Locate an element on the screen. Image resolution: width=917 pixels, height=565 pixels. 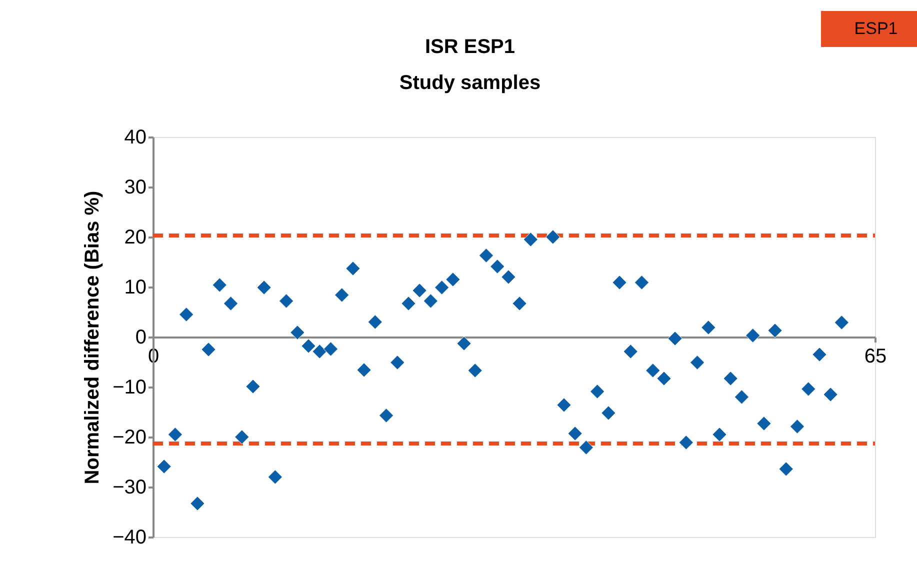
chart-title: ISR ESP1 is located at coordinates (470, 47).